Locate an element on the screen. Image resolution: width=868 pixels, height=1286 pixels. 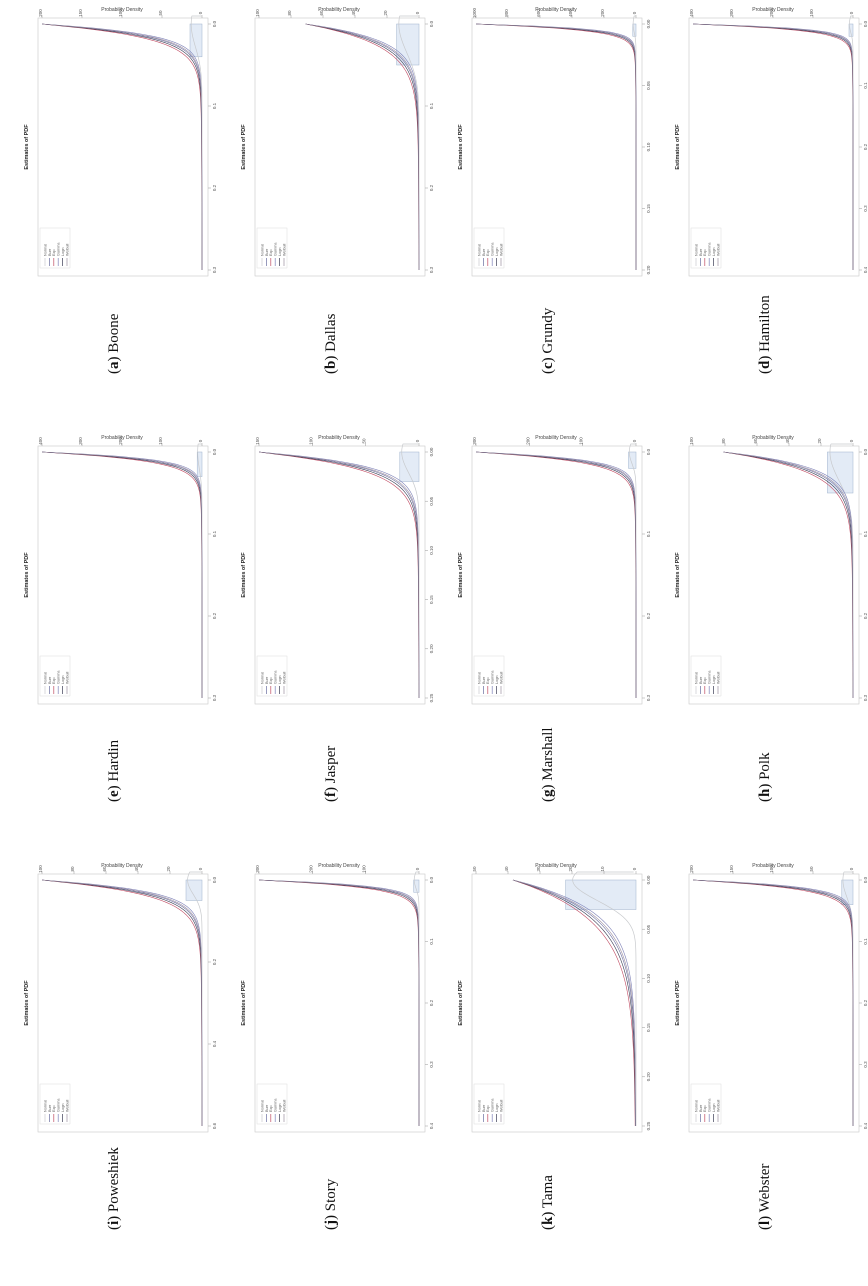
x-tick-label: 0.00 is located at coordinates (648, 879).